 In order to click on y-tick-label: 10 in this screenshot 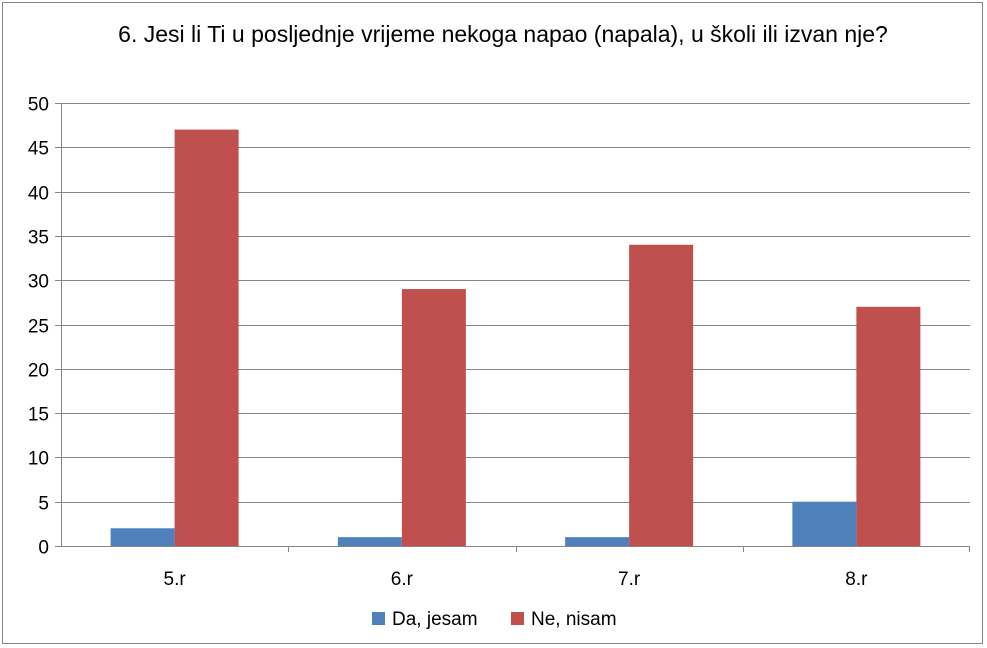, I will do `click(38, 459)`.